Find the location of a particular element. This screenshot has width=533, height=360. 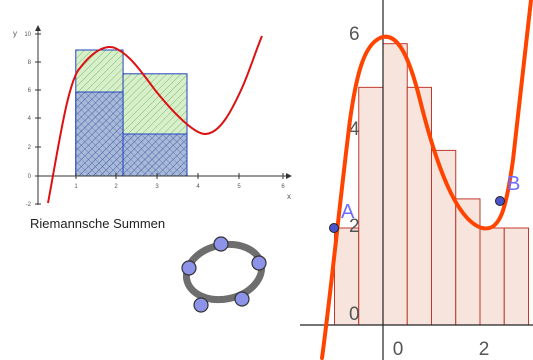

right-y-tick-label: 0 is located at coordinates (354, 314).